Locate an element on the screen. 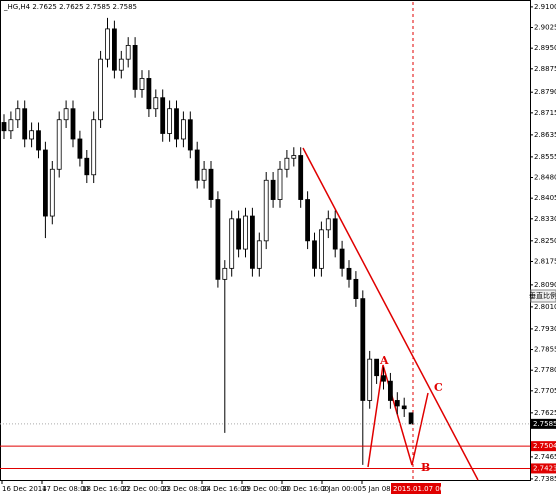 This screenshot has width=556, height=497. y-tick-label: 2.7780 is located at coordinates (545, 370).